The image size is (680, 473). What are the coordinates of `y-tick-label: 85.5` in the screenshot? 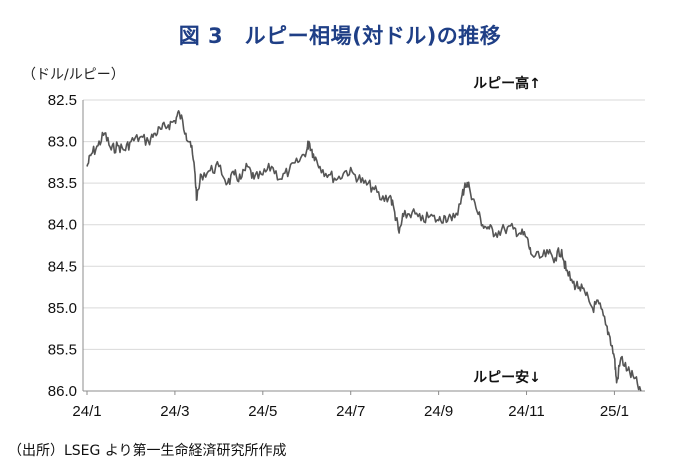 It's located at (62, 349).